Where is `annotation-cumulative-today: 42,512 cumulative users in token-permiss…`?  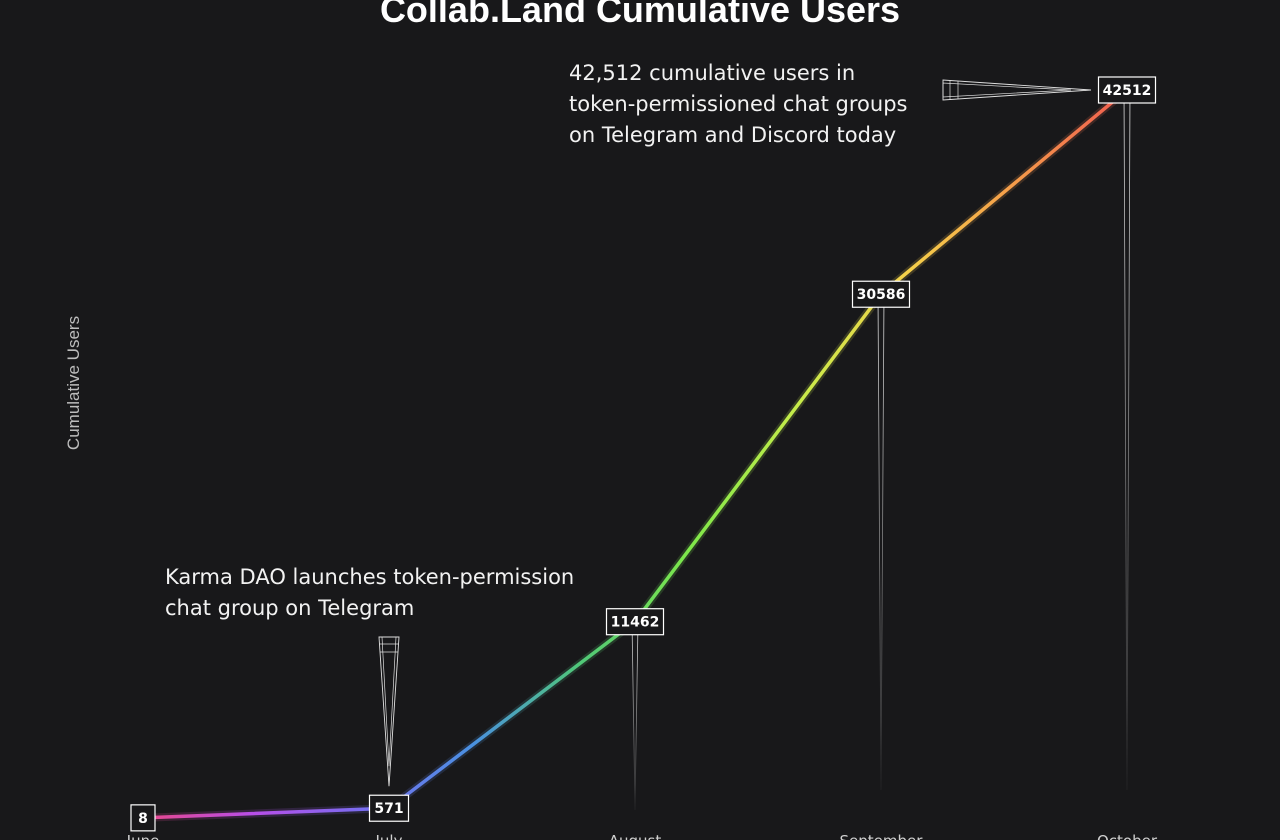
annotation-cumulative-today: 42,512 cumulative users in token-permiss… is located at coordinates (738, 104).